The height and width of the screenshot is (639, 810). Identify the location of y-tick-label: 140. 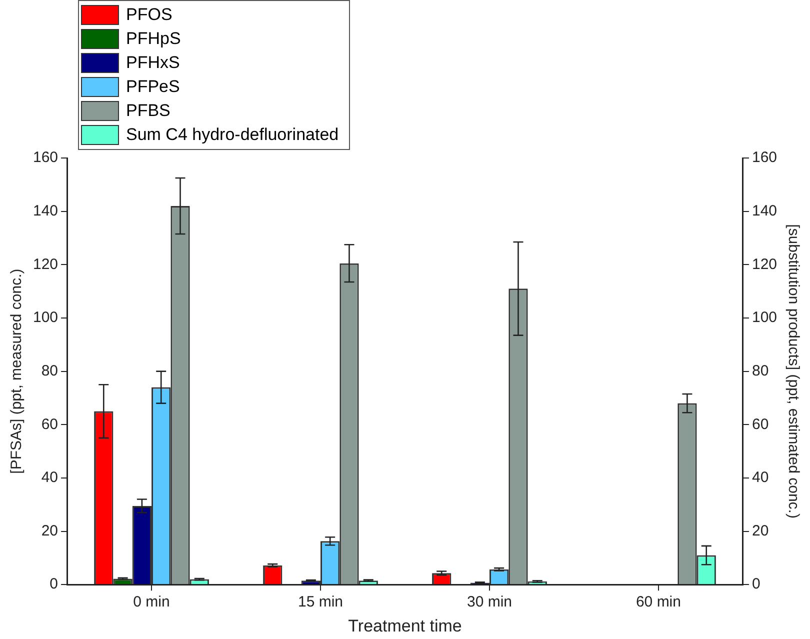
(45, 211).